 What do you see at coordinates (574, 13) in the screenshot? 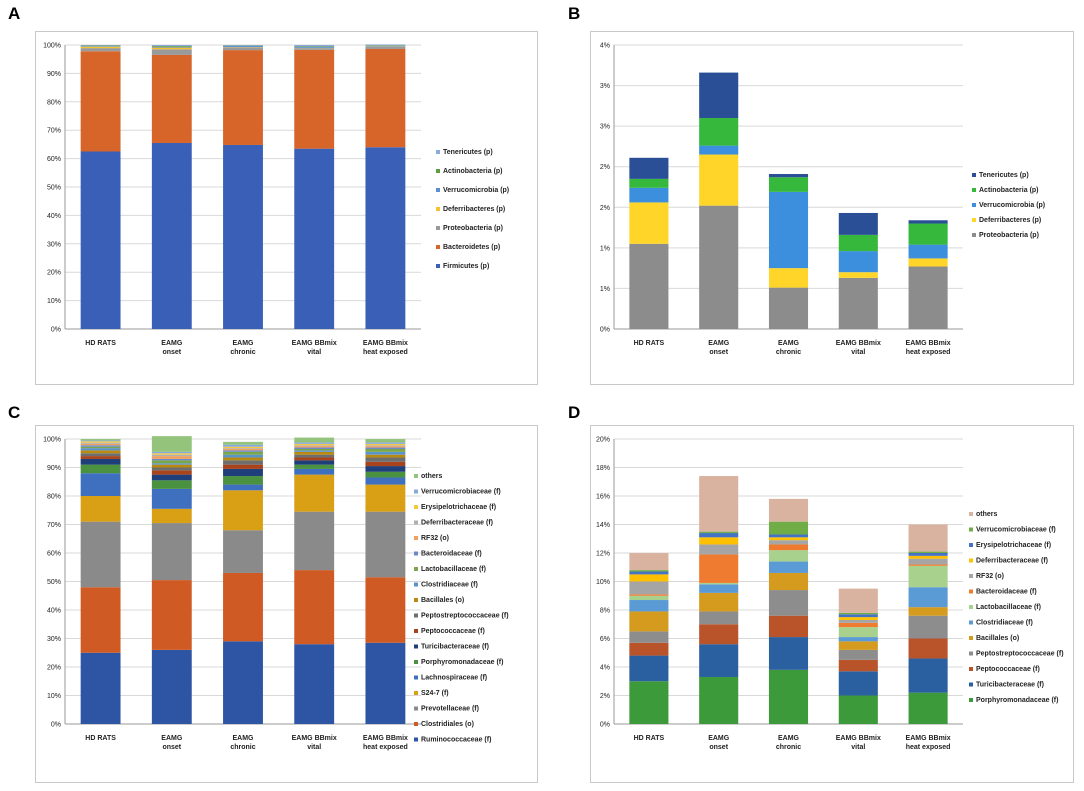
I see `panel-label-b: B` at bounding box center [574, 13].